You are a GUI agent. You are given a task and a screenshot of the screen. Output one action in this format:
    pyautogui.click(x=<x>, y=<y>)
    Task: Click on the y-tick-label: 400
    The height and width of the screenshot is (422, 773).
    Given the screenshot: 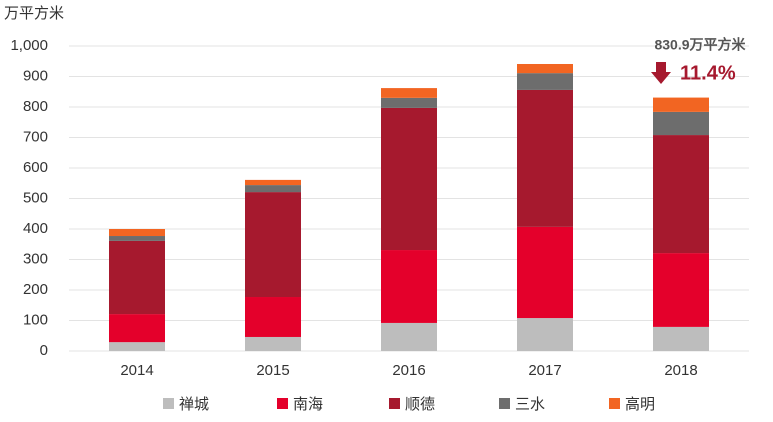 What is the action you would take?
    pyautogui.click(x=35, y=228)
    